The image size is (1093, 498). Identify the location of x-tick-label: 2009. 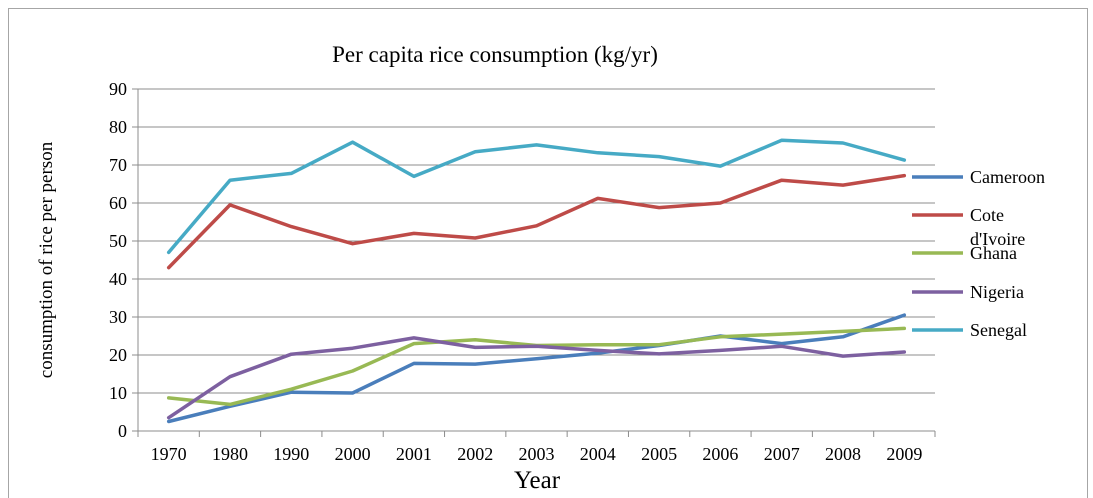
(904, 454).